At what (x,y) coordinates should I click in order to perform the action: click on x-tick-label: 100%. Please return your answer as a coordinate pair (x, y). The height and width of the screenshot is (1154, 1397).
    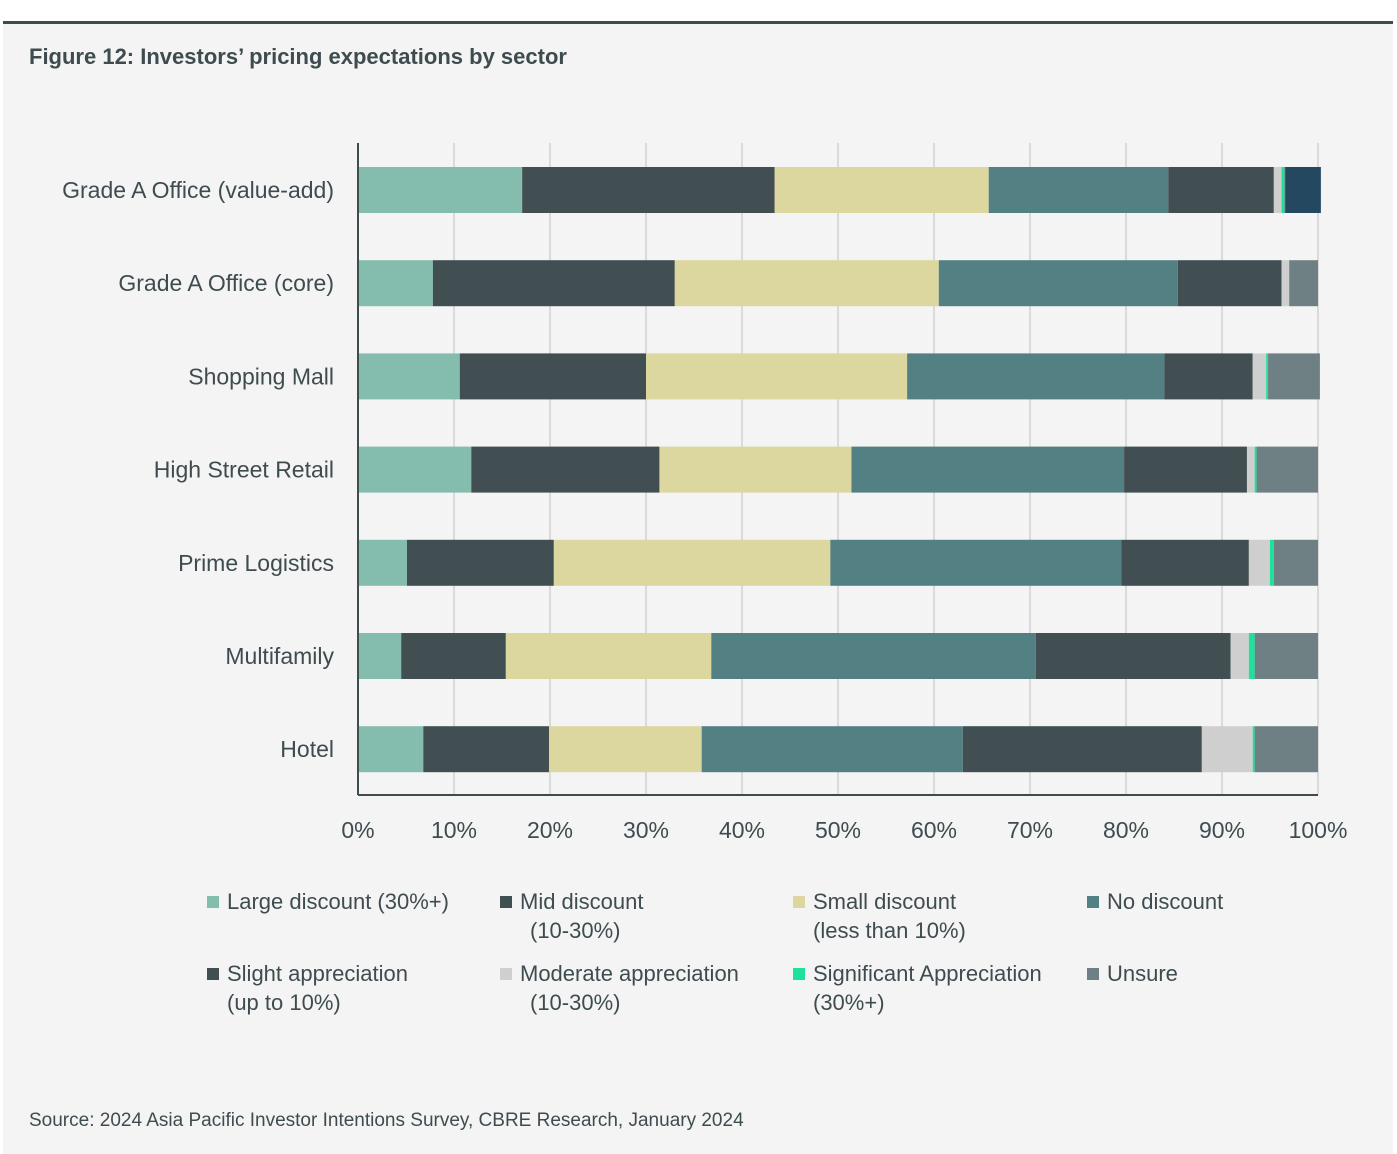
    Looking at the image, I should click on (1318, 830).